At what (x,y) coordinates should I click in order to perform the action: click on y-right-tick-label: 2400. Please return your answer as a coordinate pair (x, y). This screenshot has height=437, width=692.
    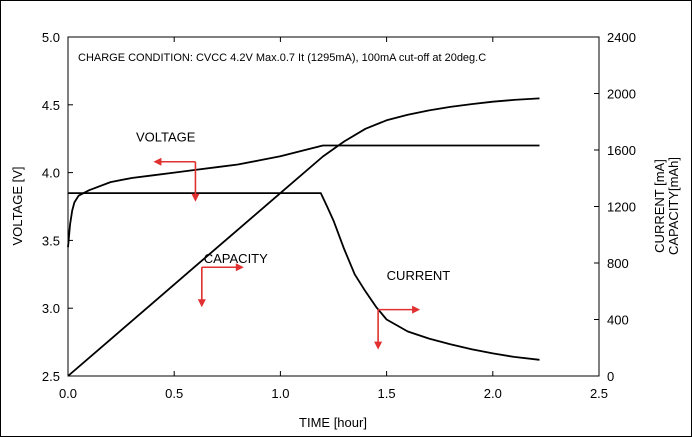
    Looking at the image, I should click on (621, 37).